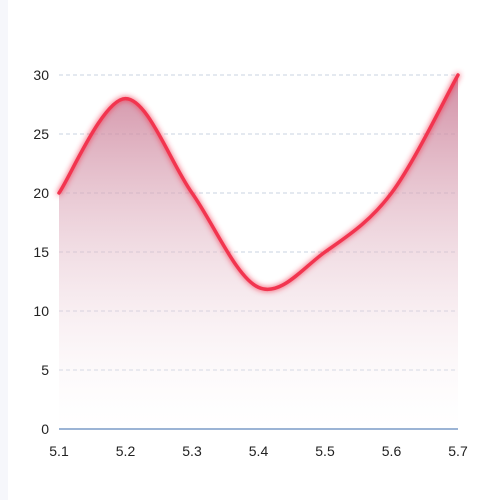 The image size is (500, 500). Describe the element at coordinates (126, 451) in the screenshot. I see `x-tick-label-5.2: 5.2` at that location.